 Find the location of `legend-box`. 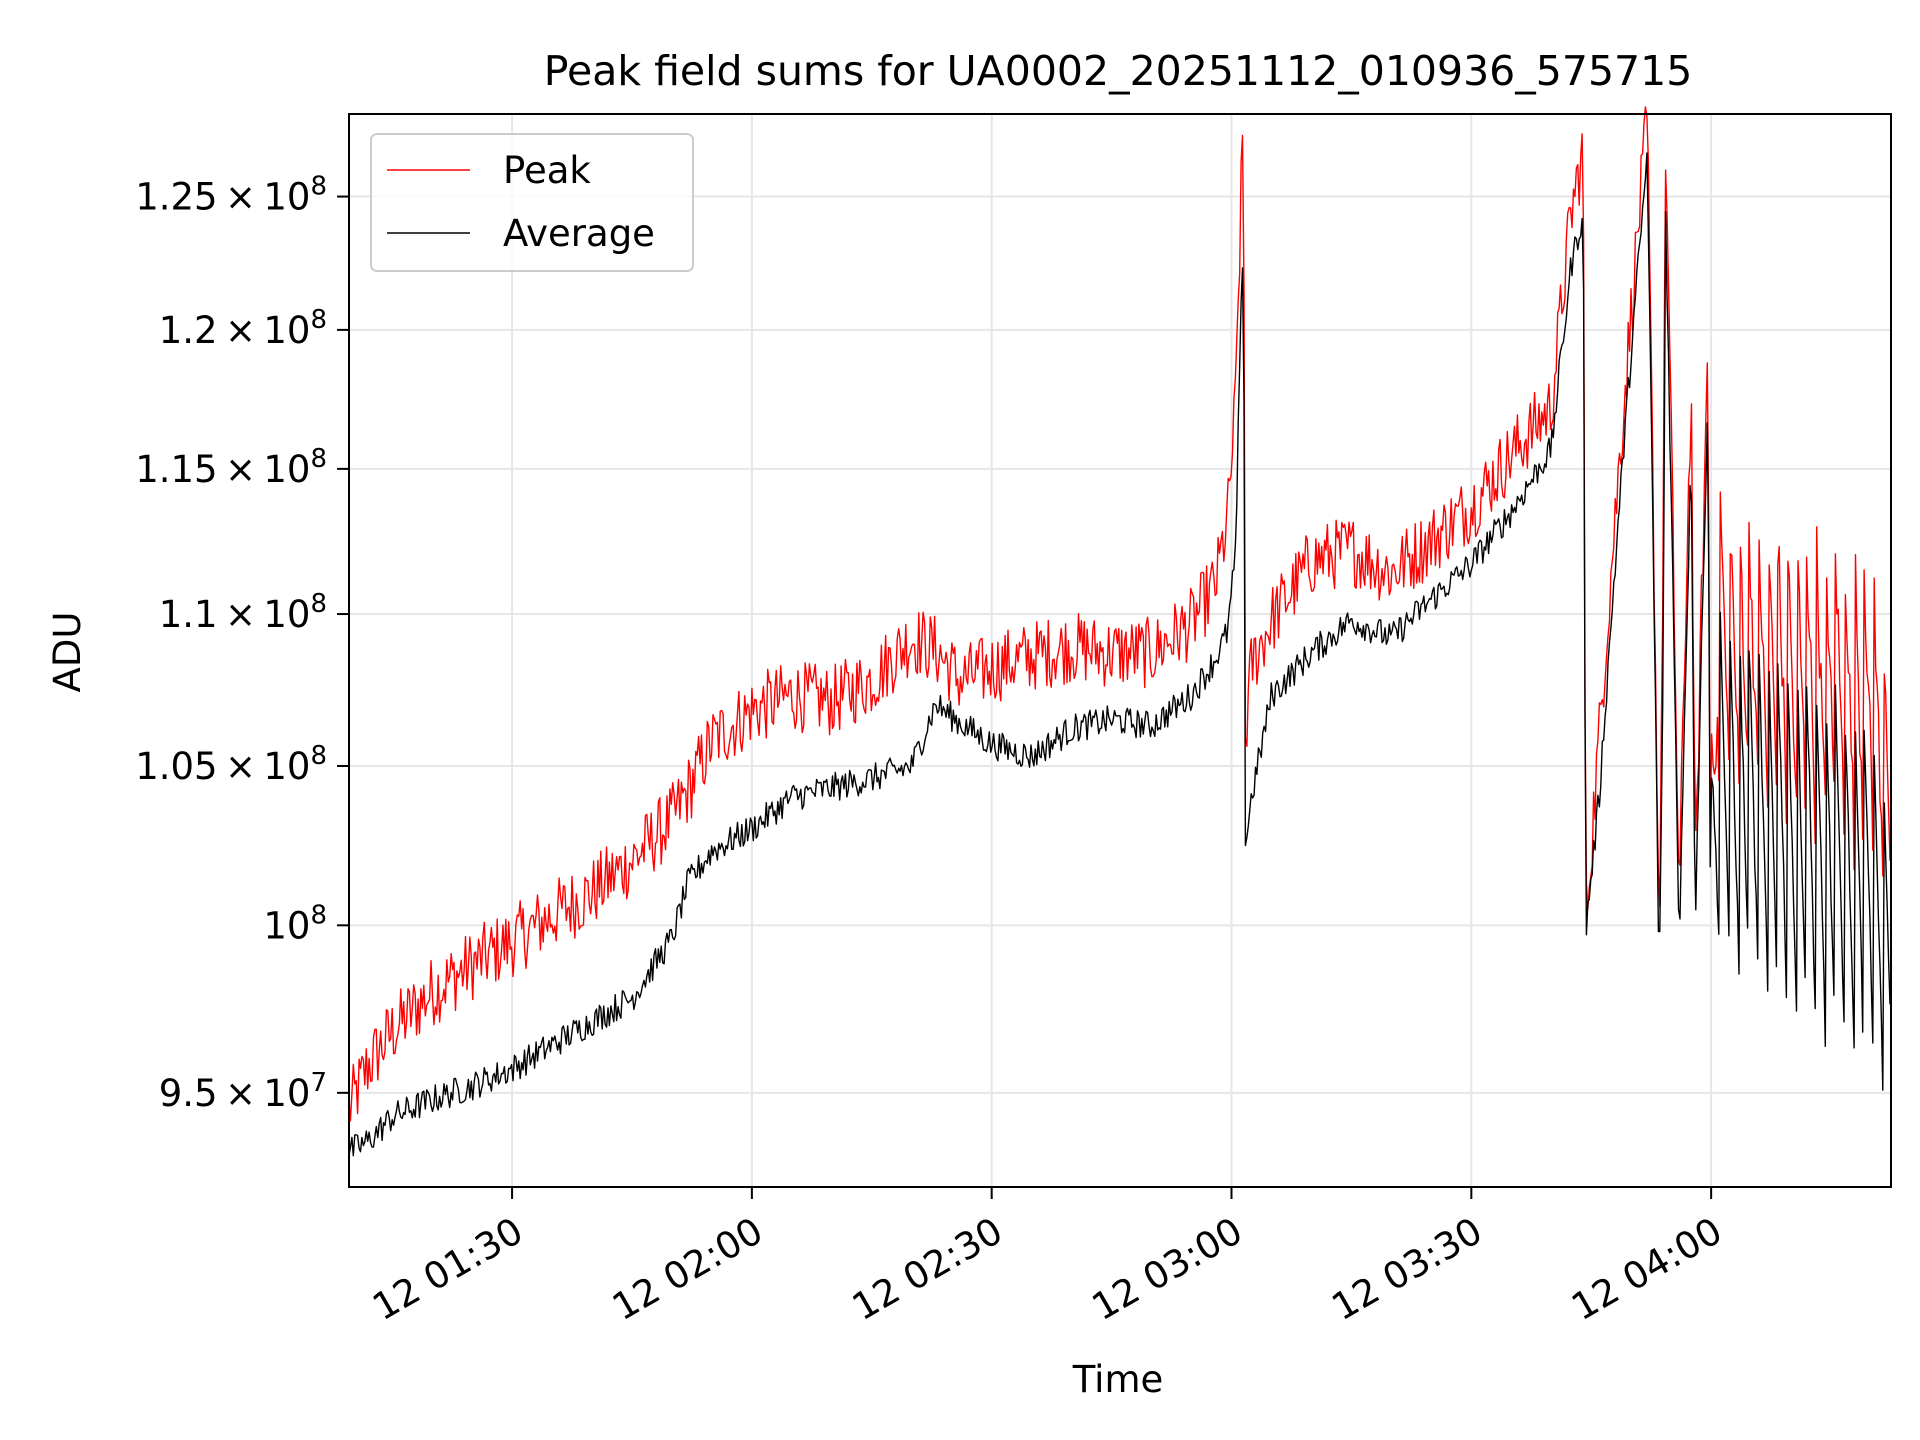

legend-box is located at coordinates (532, 202).